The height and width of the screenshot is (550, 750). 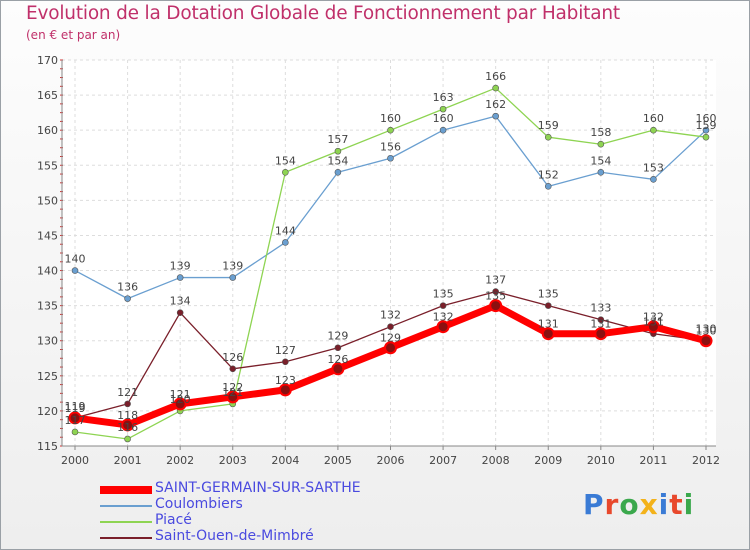 What do you see at coordinates (337, 336) in the screenshot?
I see `data-label-3: 129` at bounding box center [337, 336].